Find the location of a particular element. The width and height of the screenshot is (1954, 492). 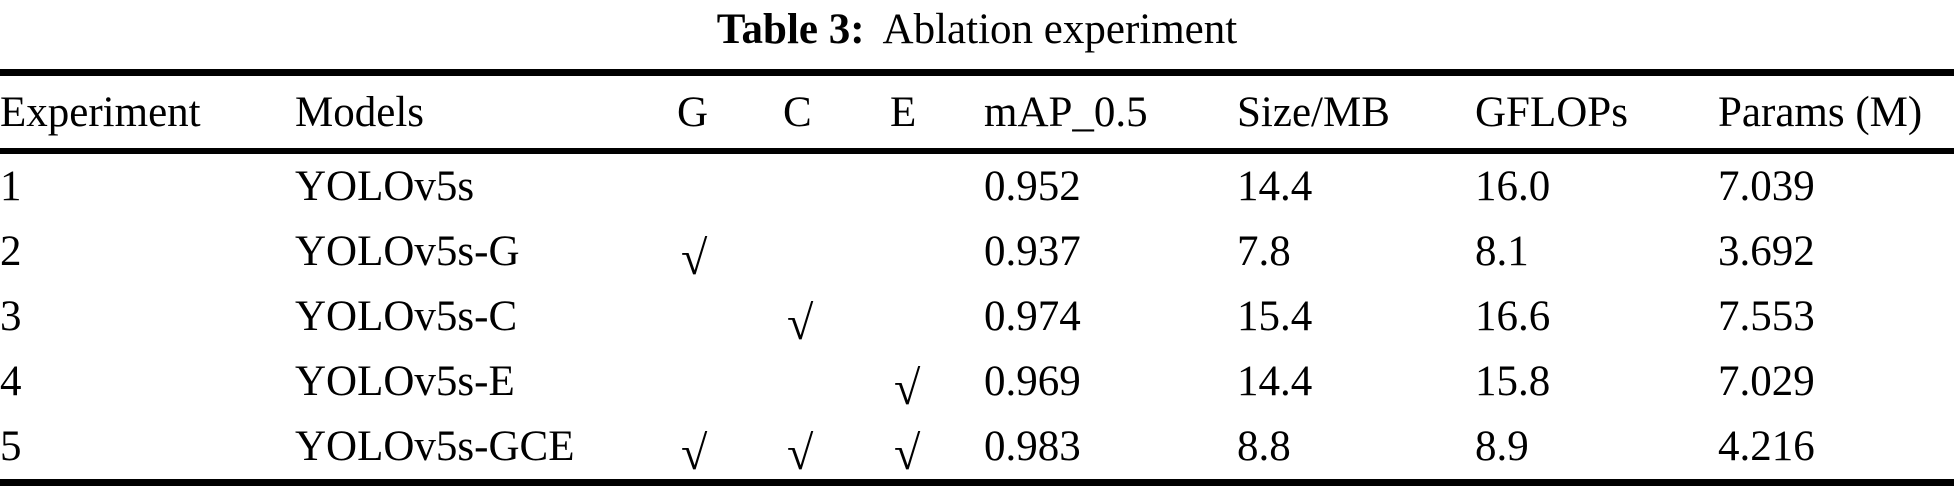

col-header-c: C is located at coordinates (836, 113).